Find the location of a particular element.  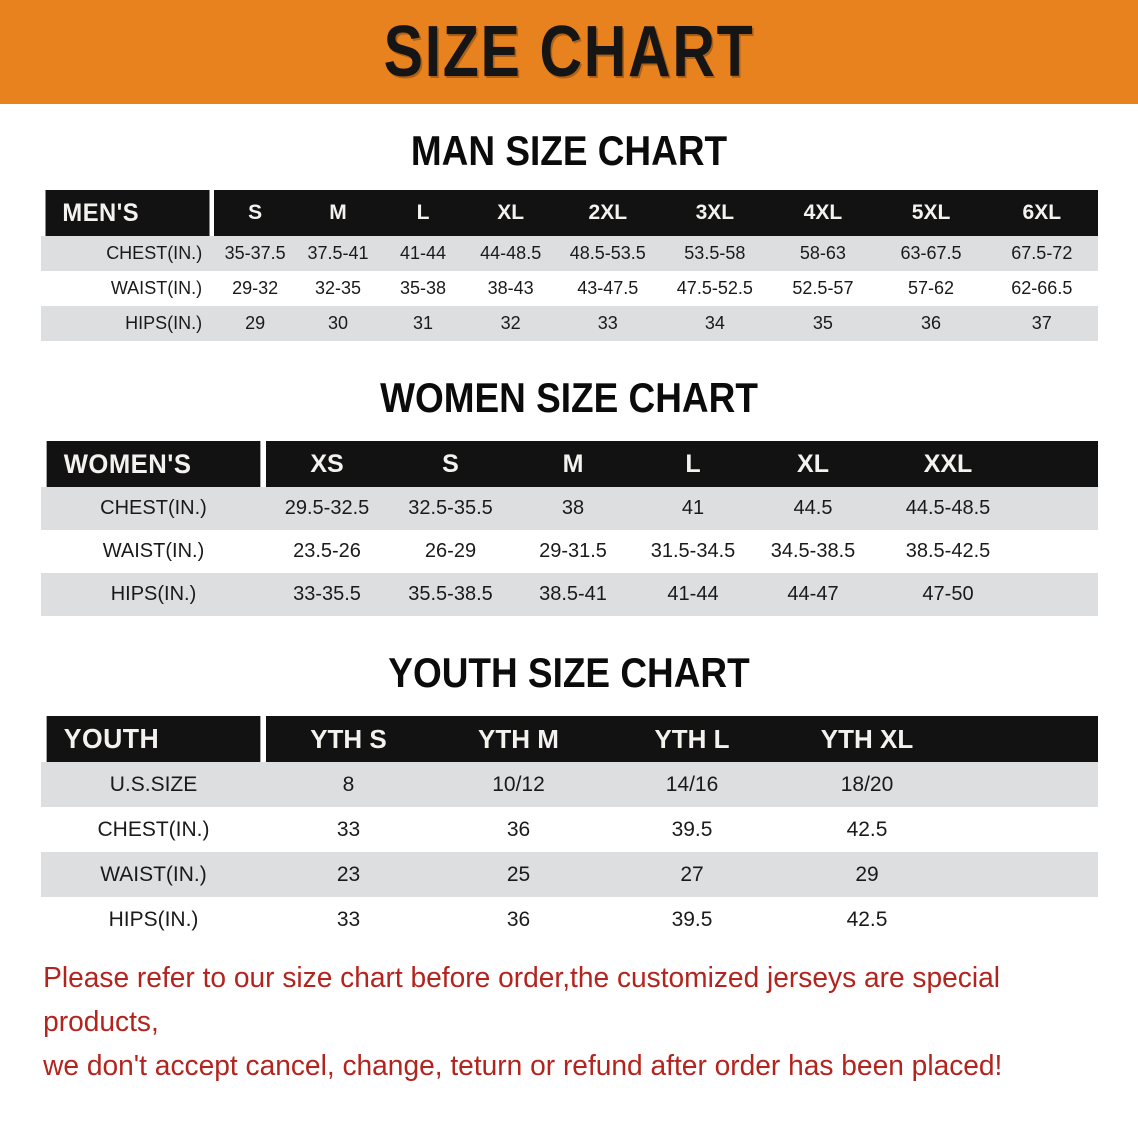

women-waist-spacer is located at coordinates (1060, 551).